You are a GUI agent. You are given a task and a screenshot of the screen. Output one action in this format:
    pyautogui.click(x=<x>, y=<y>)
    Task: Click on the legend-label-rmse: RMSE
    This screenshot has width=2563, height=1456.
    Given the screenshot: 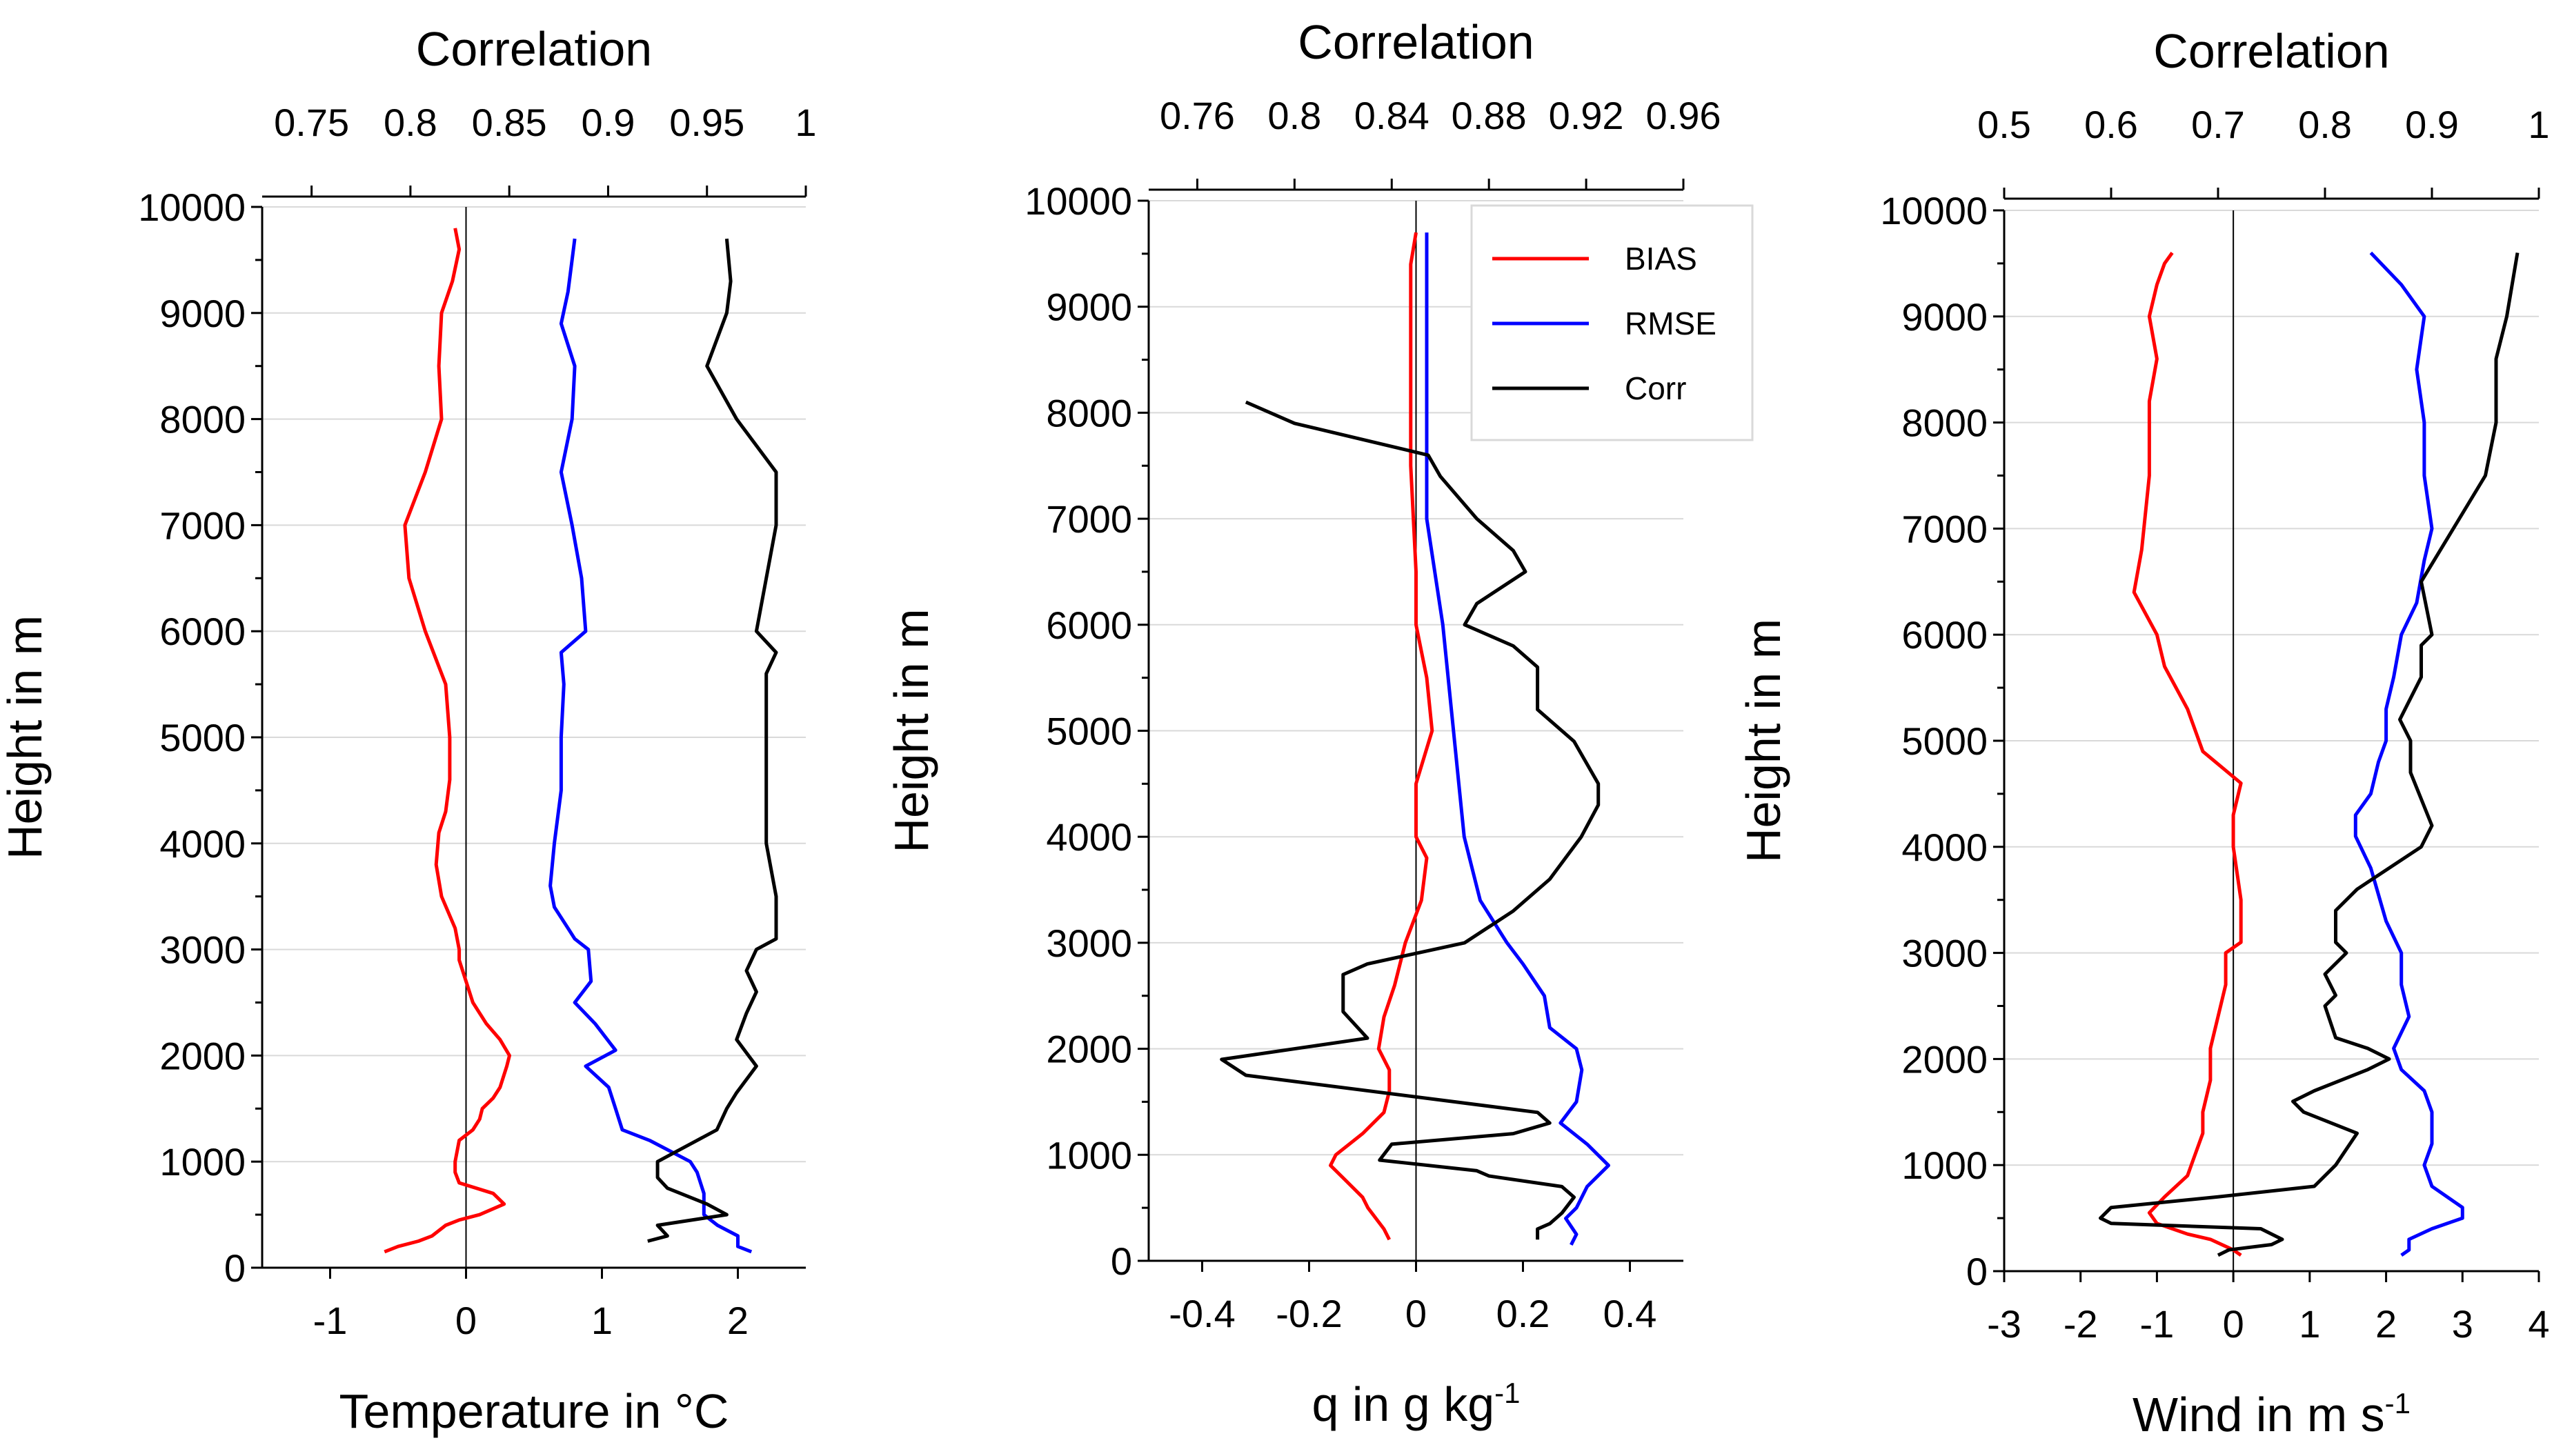 What is the action you would take?
    pyautogui.click(x=1670, y=323)
    